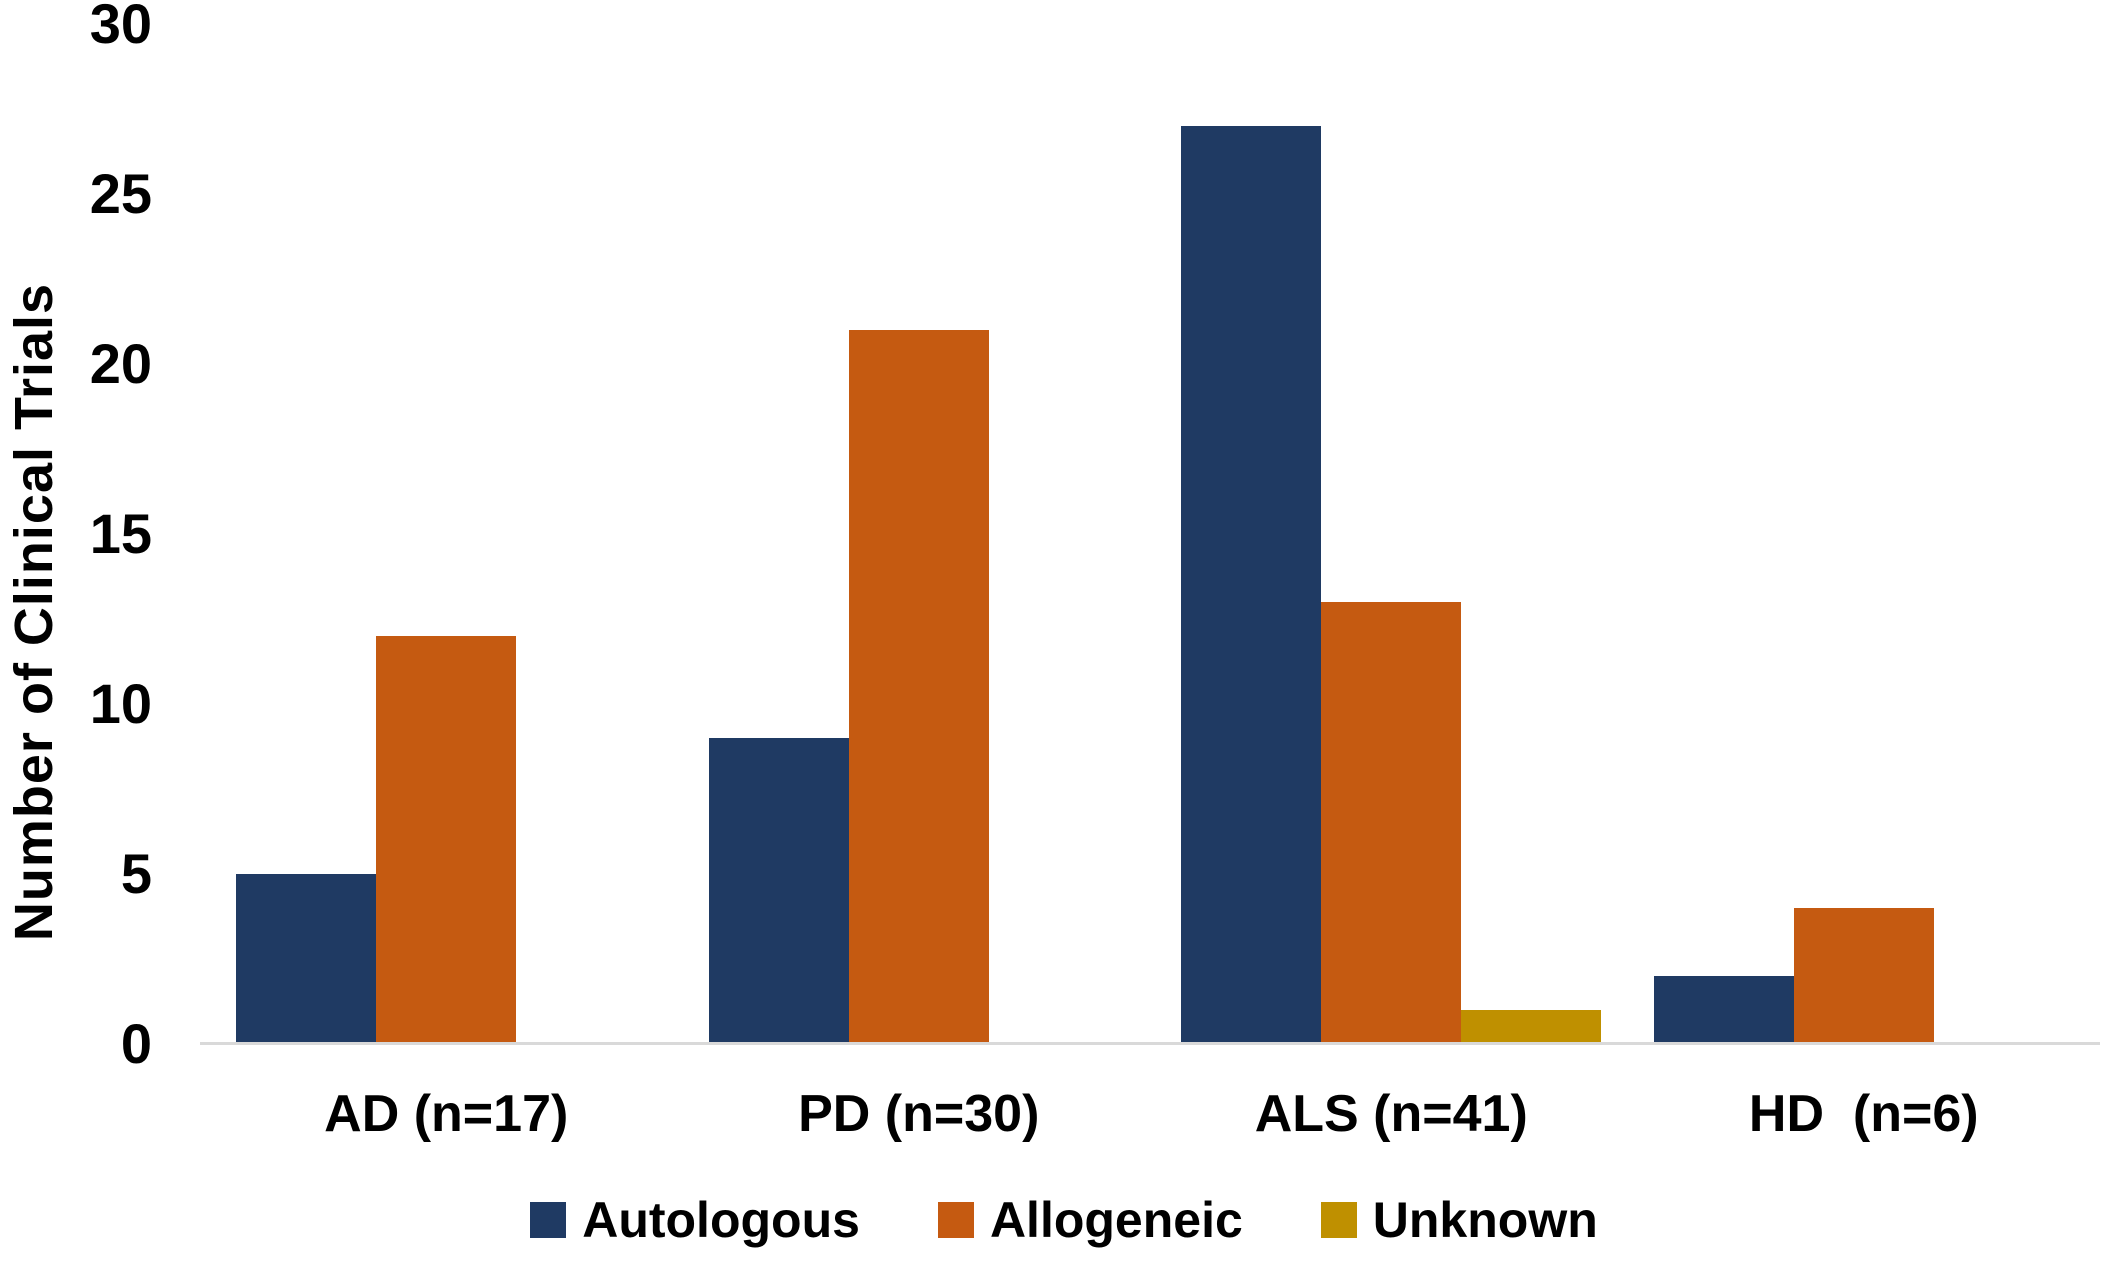  What do you see at coordinates (76, 638) in the screenshot?
I see `y-axis-tick-labels: 0 5 10 15 20 25 30` at bounding box center [76, 638].